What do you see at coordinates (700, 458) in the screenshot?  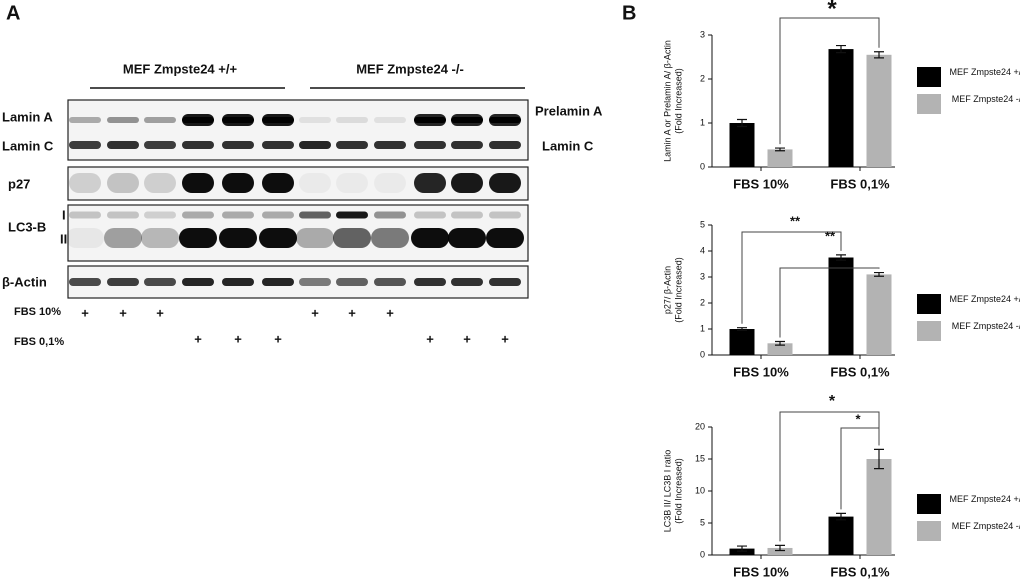 I see `y-tick-label: 15` at bounding box center [700, 458].